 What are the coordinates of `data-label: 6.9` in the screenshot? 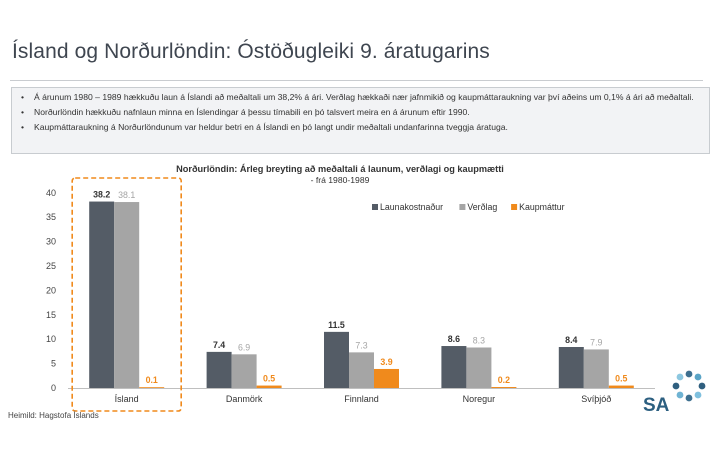 It's located at (244, 347).